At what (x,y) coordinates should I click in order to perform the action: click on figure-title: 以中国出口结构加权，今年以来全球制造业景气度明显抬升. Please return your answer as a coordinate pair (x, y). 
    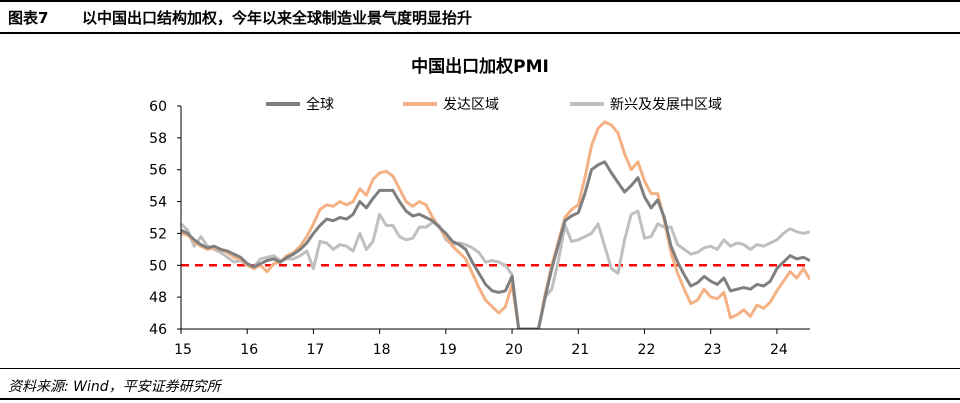
    Looking at the image, I should click on (277, 17).